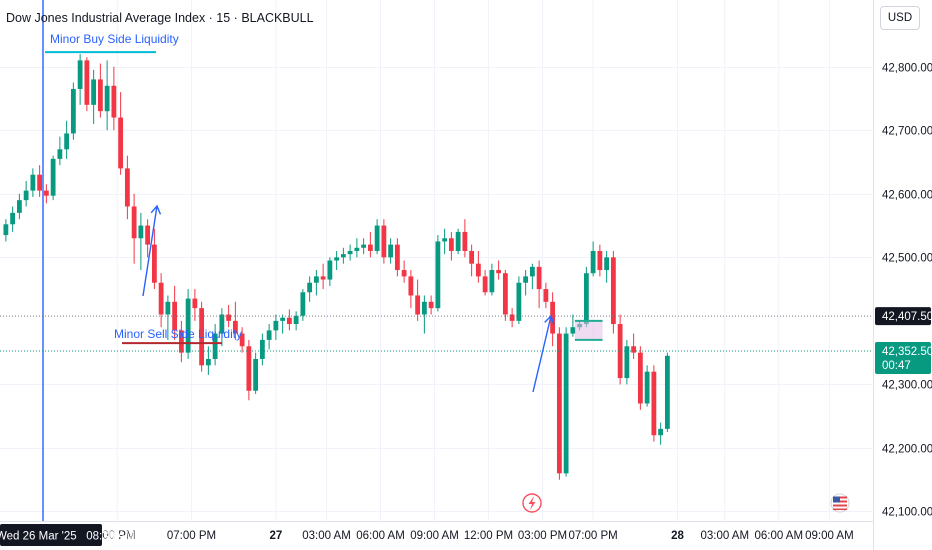 This screenshot has height=550, width=932. What do you see at coordinates (532, 503) in the screenshot?
I see `lightning-event-icon` at bounding box center [532, 503].